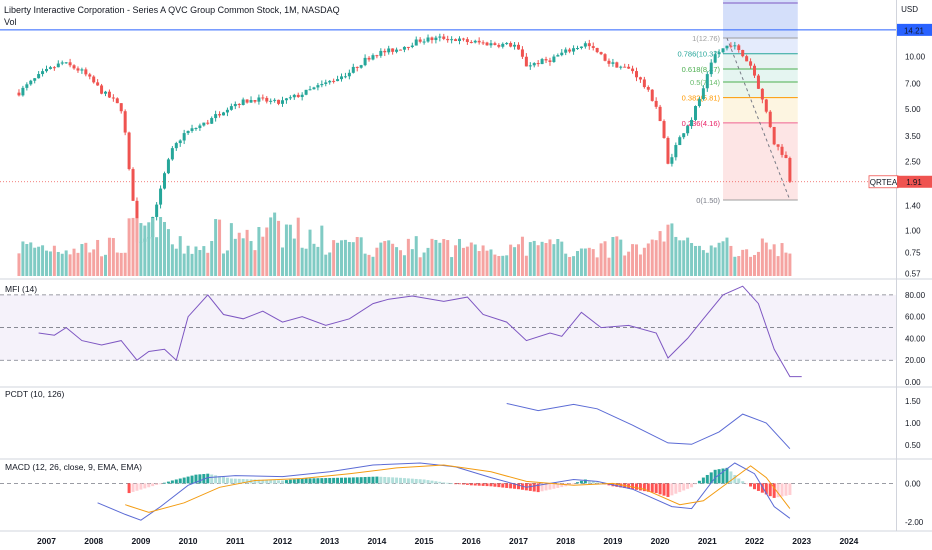  I want to click on macd-line, so click(444, 491).